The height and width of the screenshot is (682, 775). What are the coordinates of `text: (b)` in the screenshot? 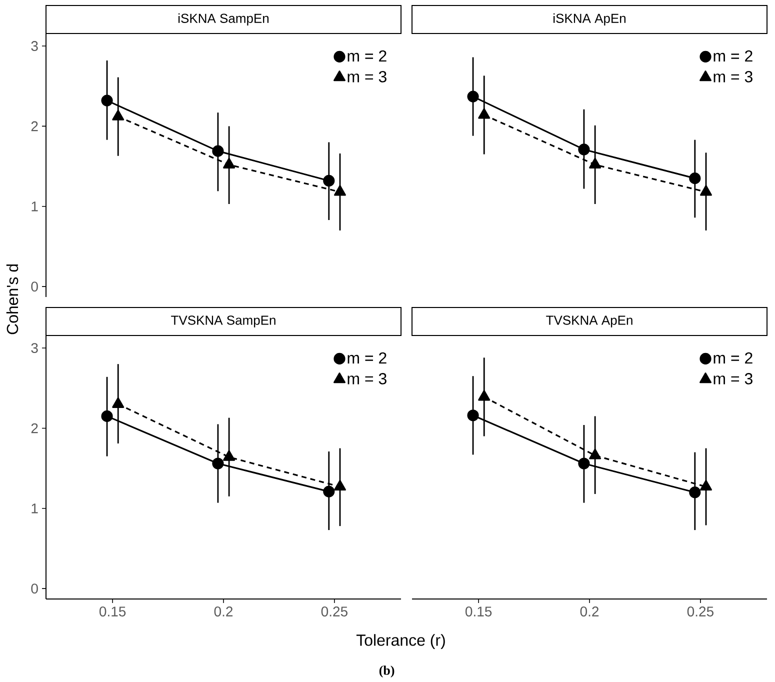 It's located at (386, 672).